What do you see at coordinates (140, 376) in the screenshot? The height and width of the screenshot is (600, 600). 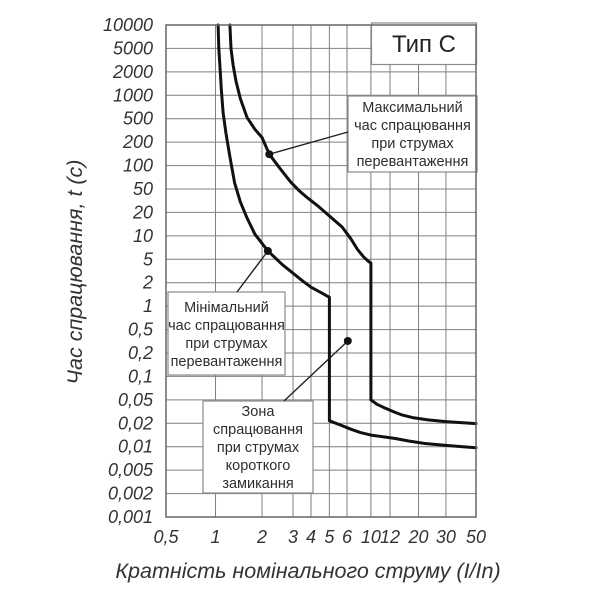 I see `y-tick-label: 0,1` at bounding box center [140, 376].